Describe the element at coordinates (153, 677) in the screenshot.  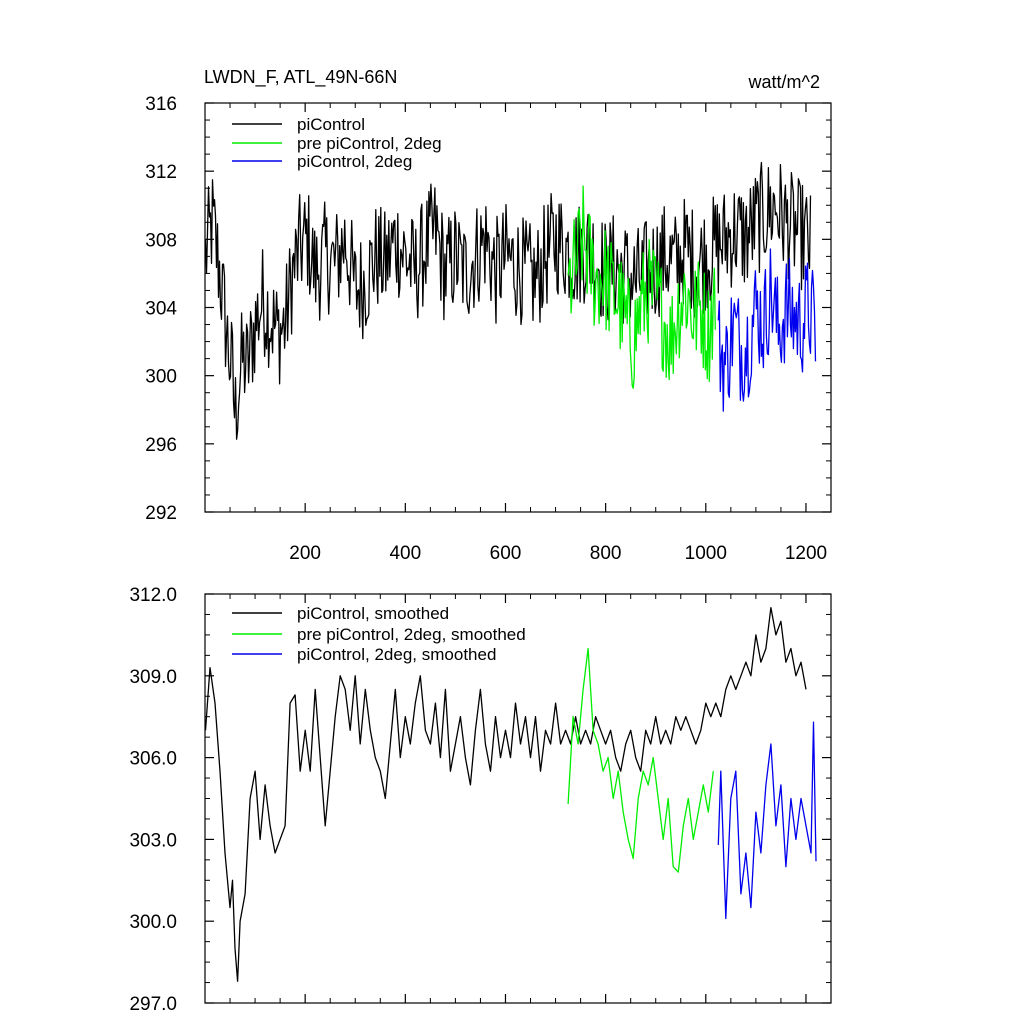
I see `bottom-y-tick-label: 309.0` at that location.